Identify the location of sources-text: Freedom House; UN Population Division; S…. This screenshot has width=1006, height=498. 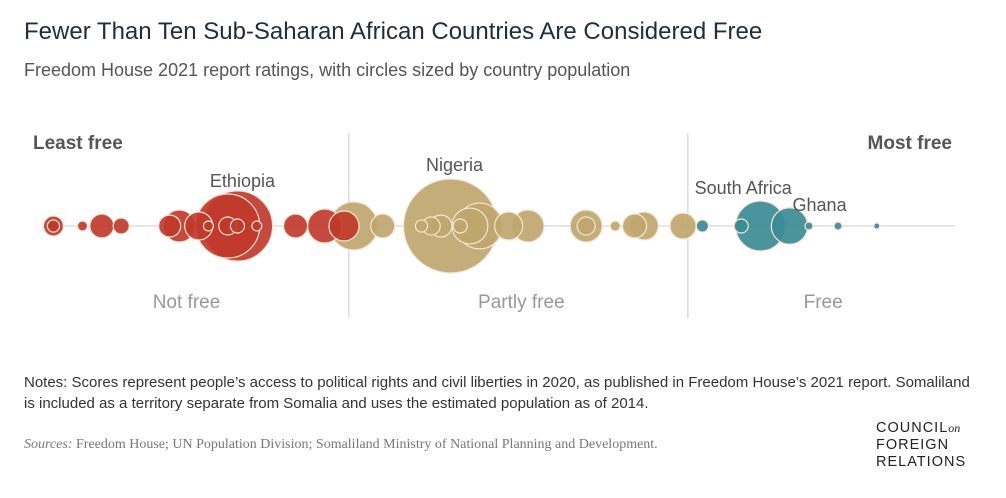
(365, 444).